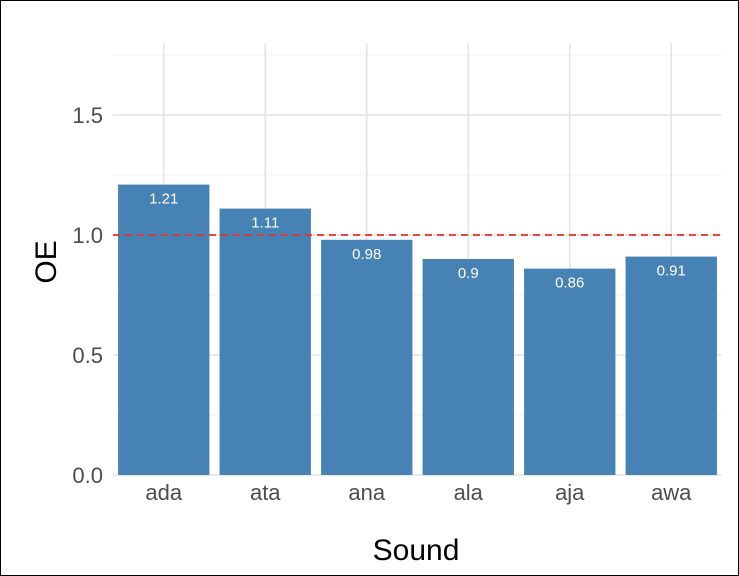 The width and height of the screenshot is (739, 576). I want to click on x-tick-labels: ada ata ana ala aja awa, so click(418, 492).